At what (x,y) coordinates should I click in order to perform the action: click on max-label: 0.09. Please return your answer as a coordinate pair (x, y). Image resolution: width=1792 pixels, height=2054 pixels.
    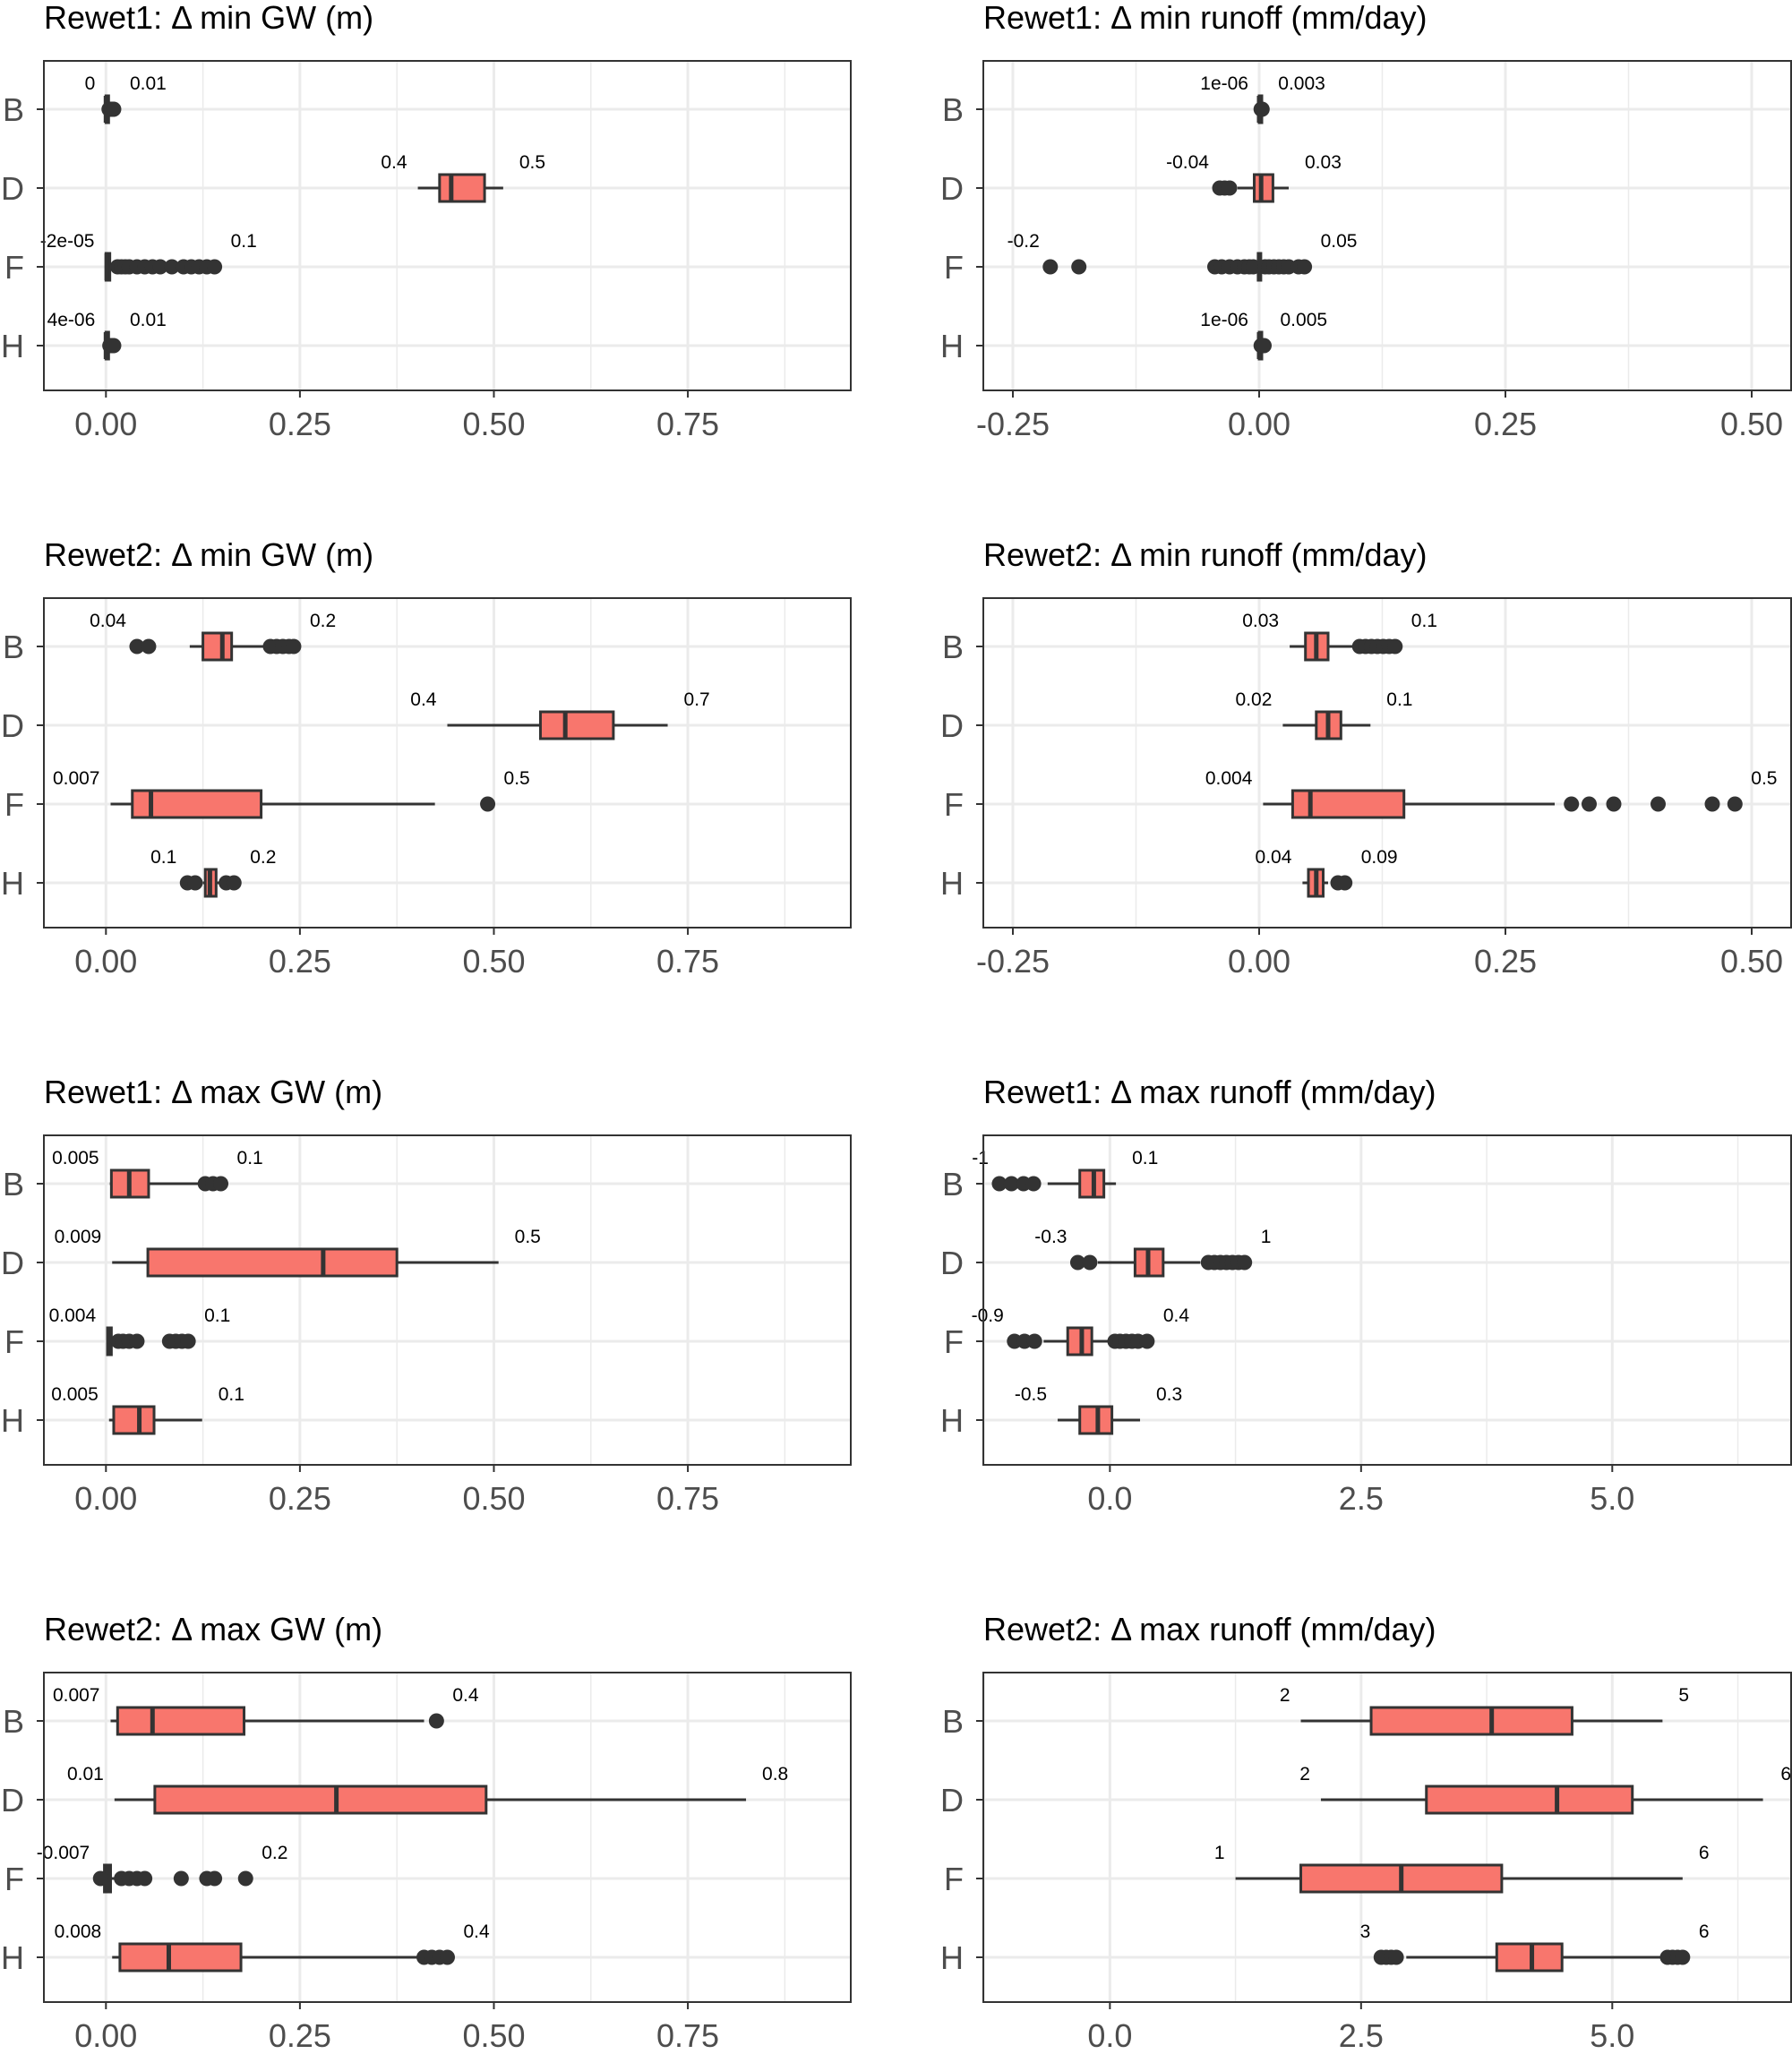
    Looking at the image, I should click on (1379, 857).